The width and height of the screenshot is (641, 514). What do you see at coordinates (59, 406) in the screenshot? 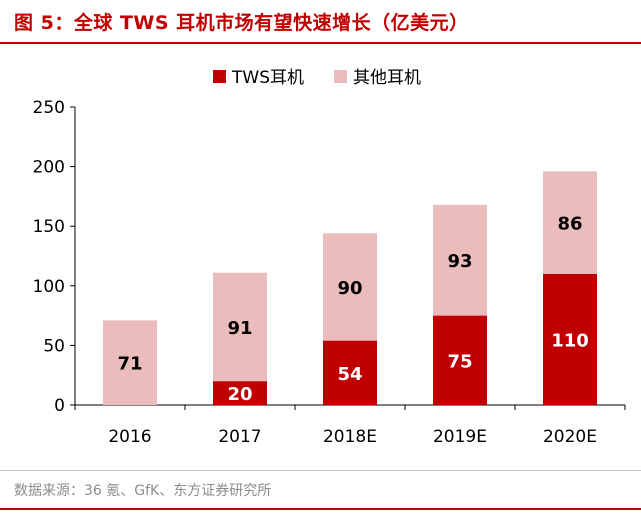
I see `y-tick-label: 0` at bounding box center [59, 406].